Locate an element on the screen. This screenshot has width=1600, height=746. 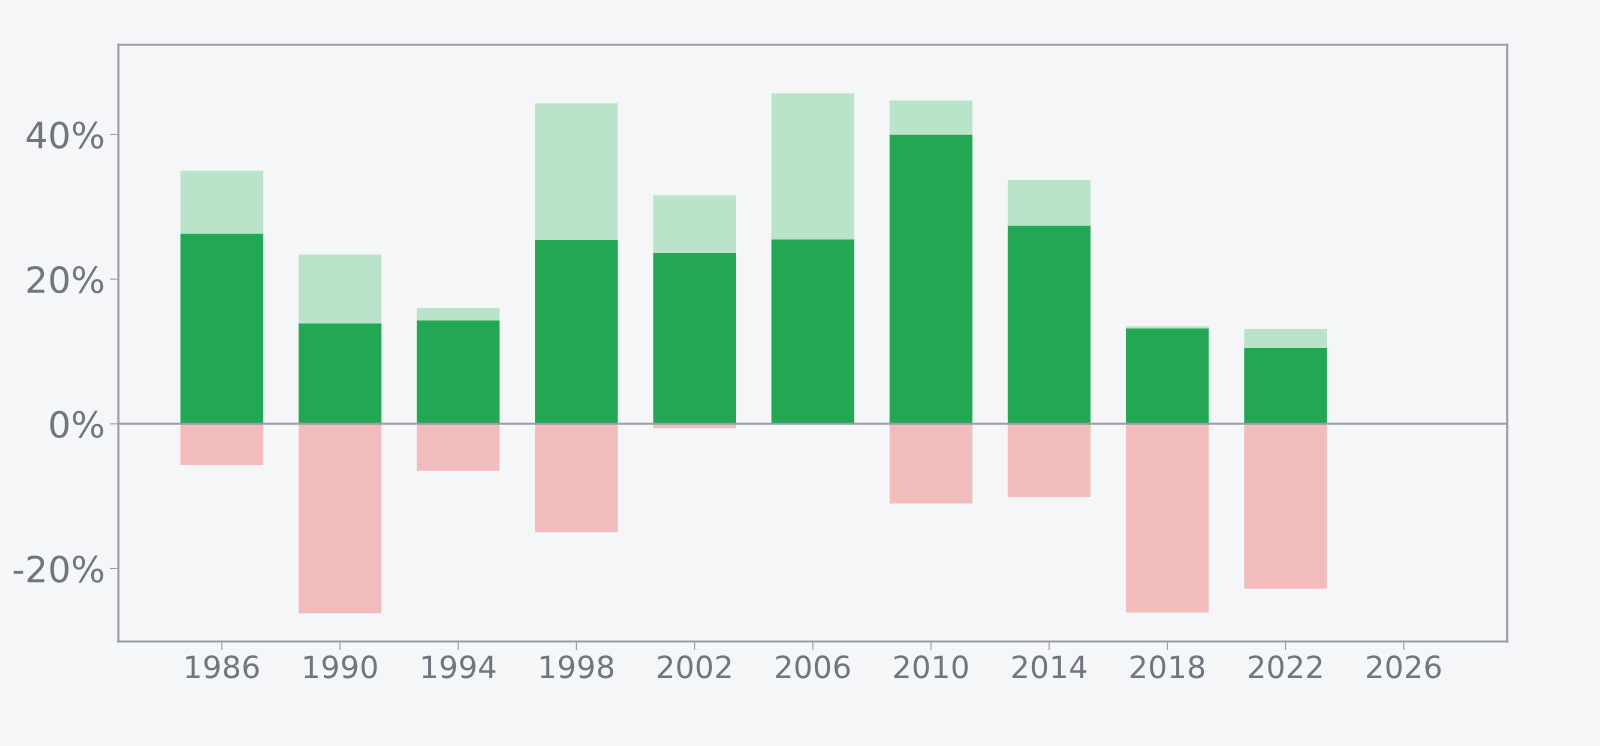
y-tick-label: 0% is located at coordinates (77, 424).